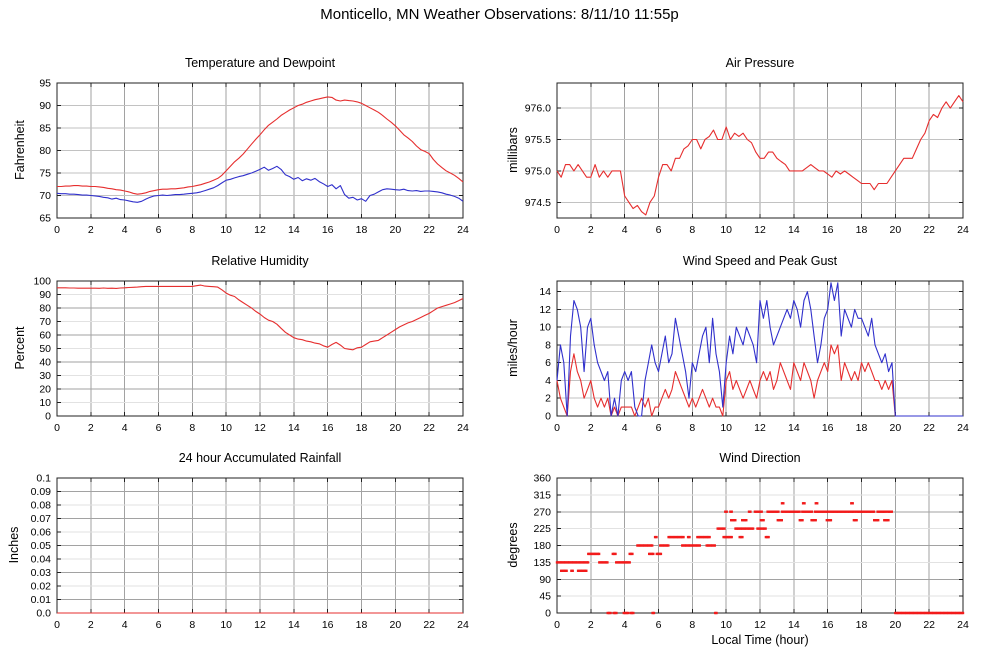  I want to click on svg-text: 30, so click(45, 376).